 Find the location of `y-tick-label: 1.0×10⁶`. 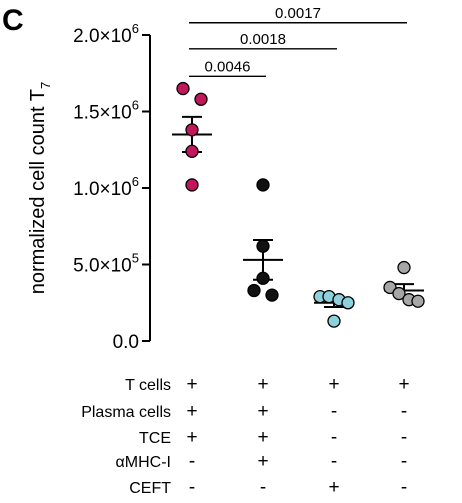

y-tick-label: 1.0×10⁶ is located at coordinates (106, 187).